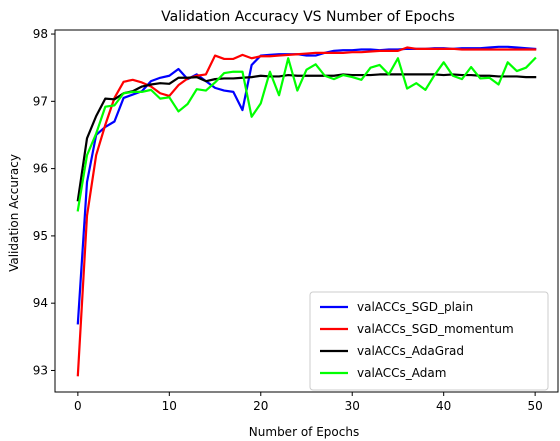 The height and width of the screenshot is (441, 560). Describe the element at coordinates (304, 432) in the screenshot. I see `x-axis-title: Number of Epochs` at that location.